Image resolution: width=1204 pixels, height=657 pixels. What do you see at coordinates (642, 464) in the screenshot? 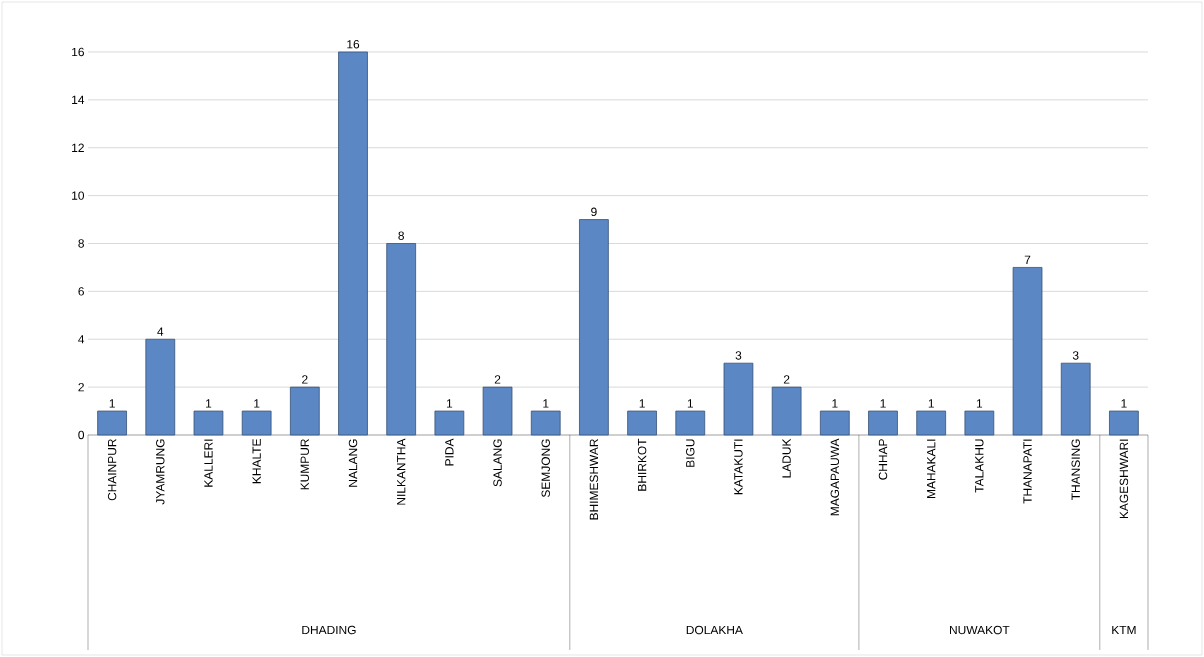
I see `x-tick-label: BHIRKOT` at bounding box center [642, 464].